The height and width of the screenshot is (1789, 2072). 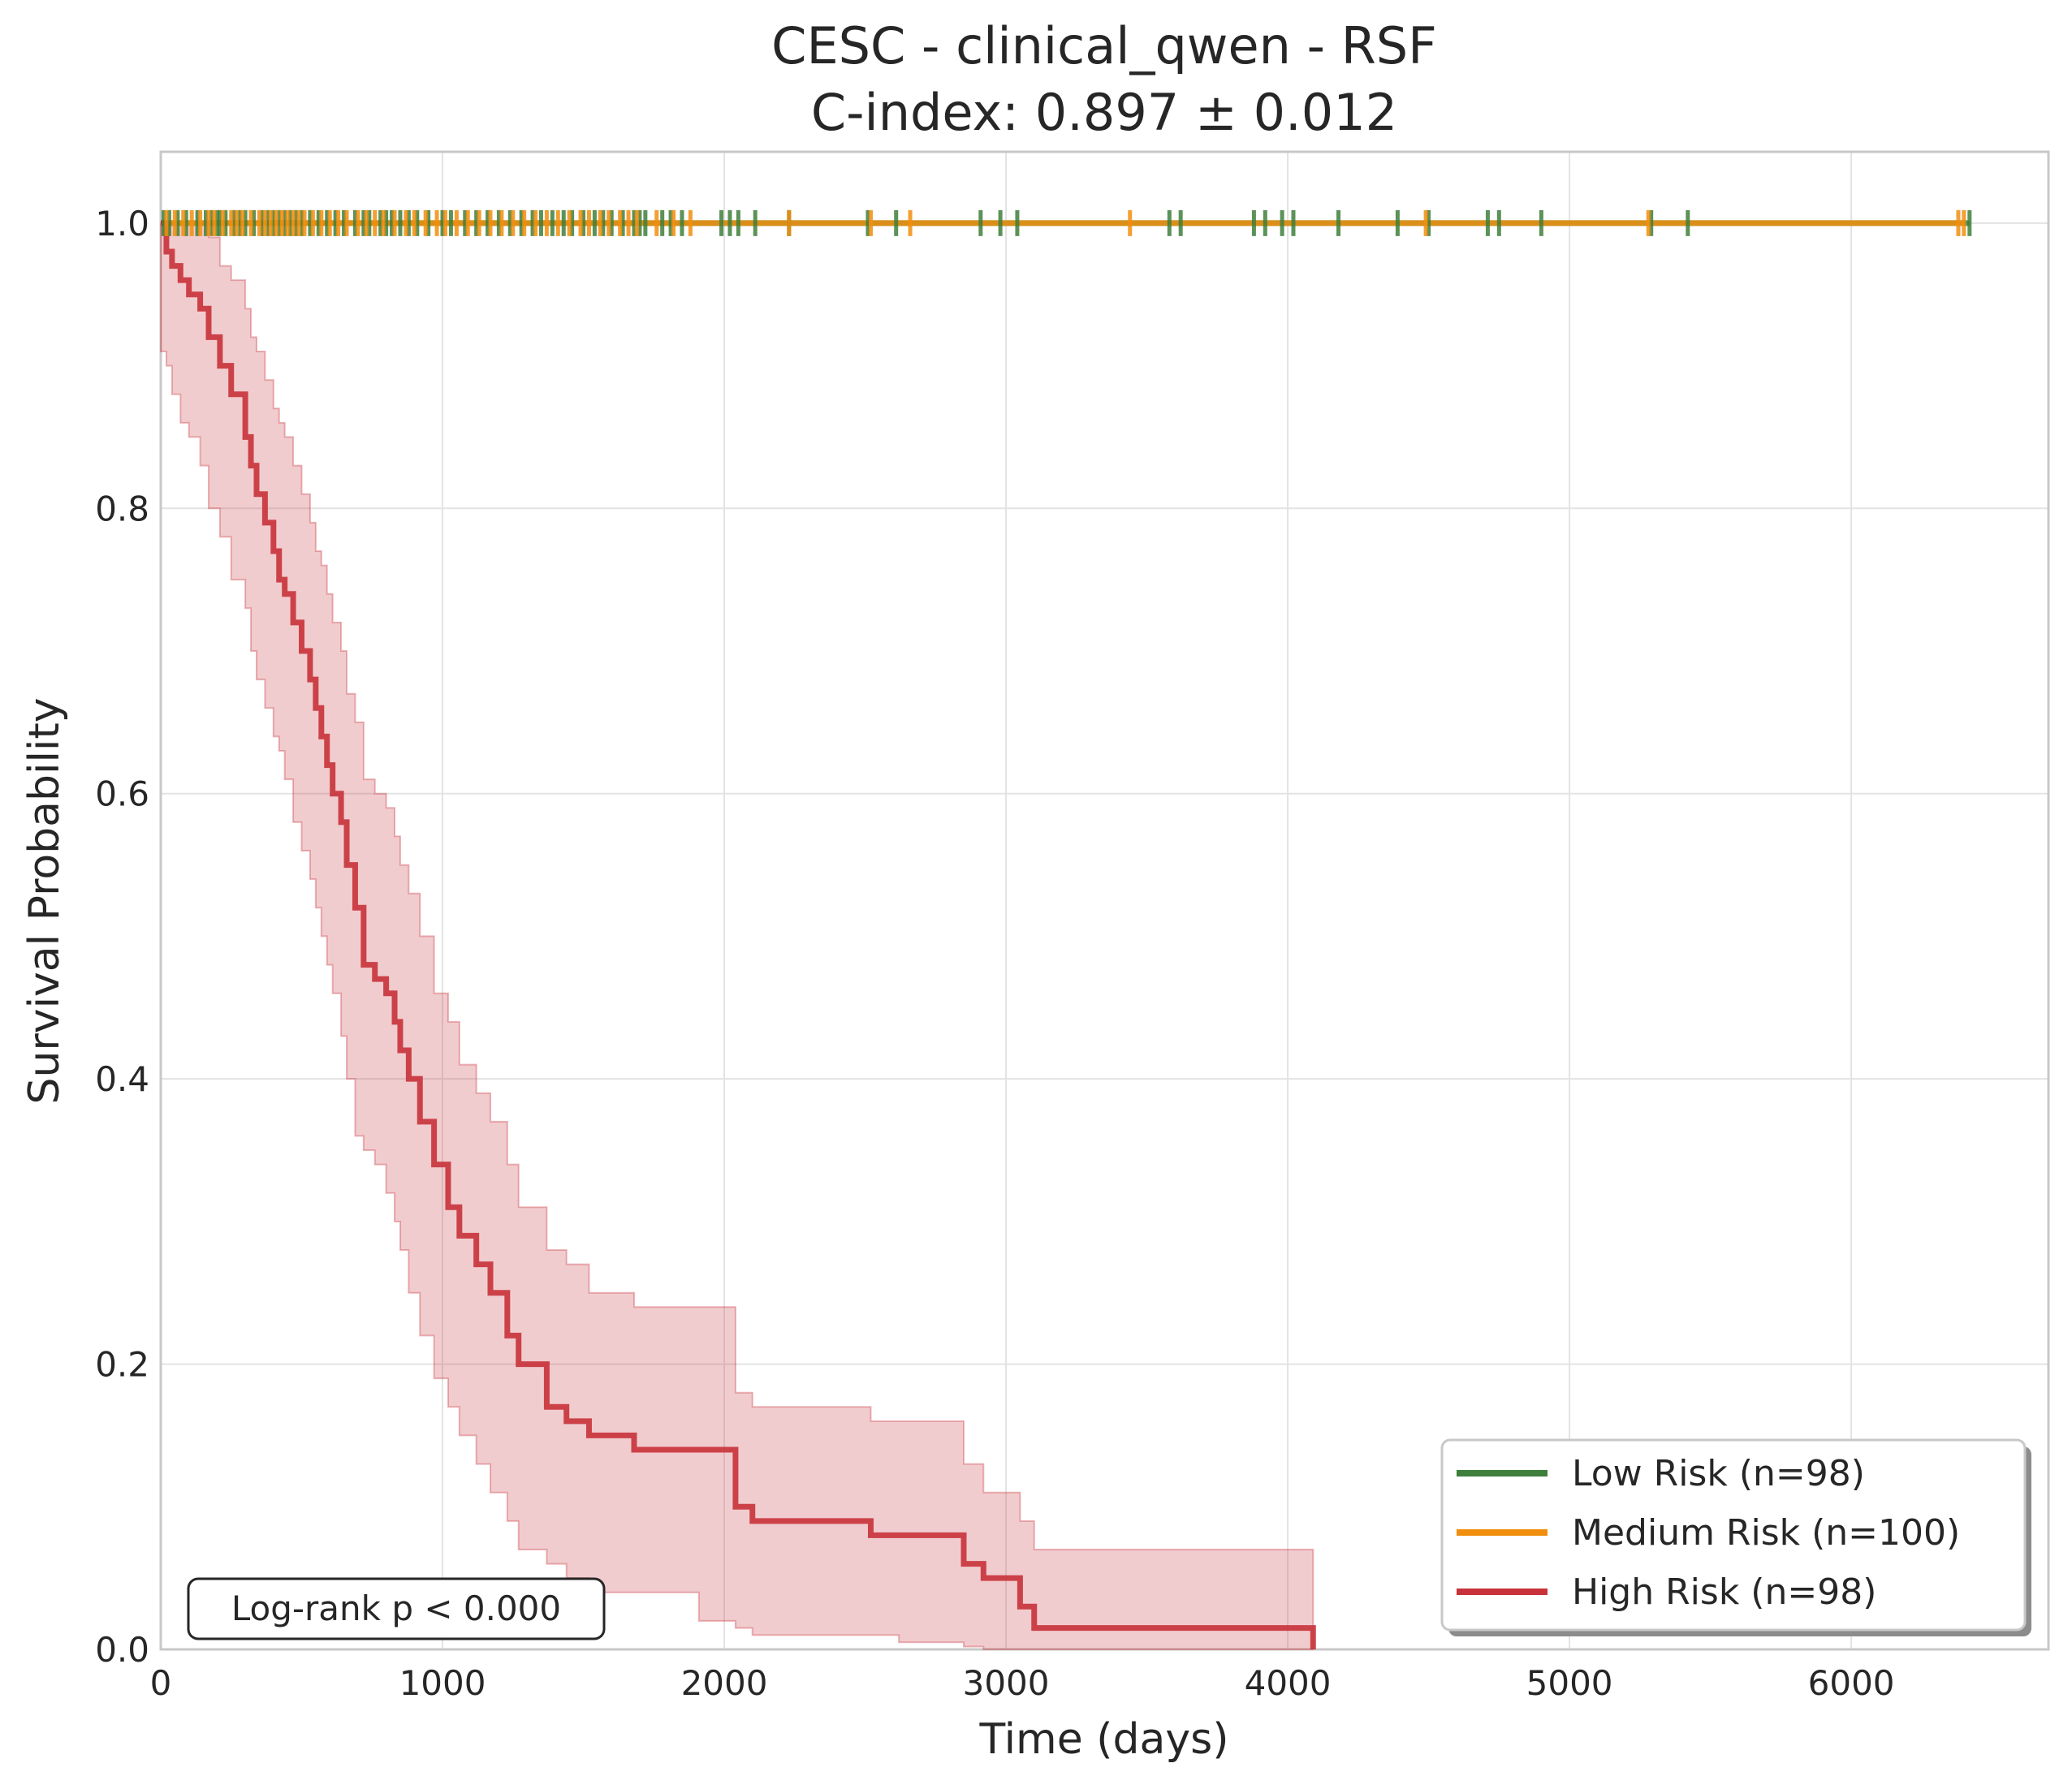 I want to click on chart-title-line2: C-index: 0.897 ± 0.012, so click(x=1104, y=112).